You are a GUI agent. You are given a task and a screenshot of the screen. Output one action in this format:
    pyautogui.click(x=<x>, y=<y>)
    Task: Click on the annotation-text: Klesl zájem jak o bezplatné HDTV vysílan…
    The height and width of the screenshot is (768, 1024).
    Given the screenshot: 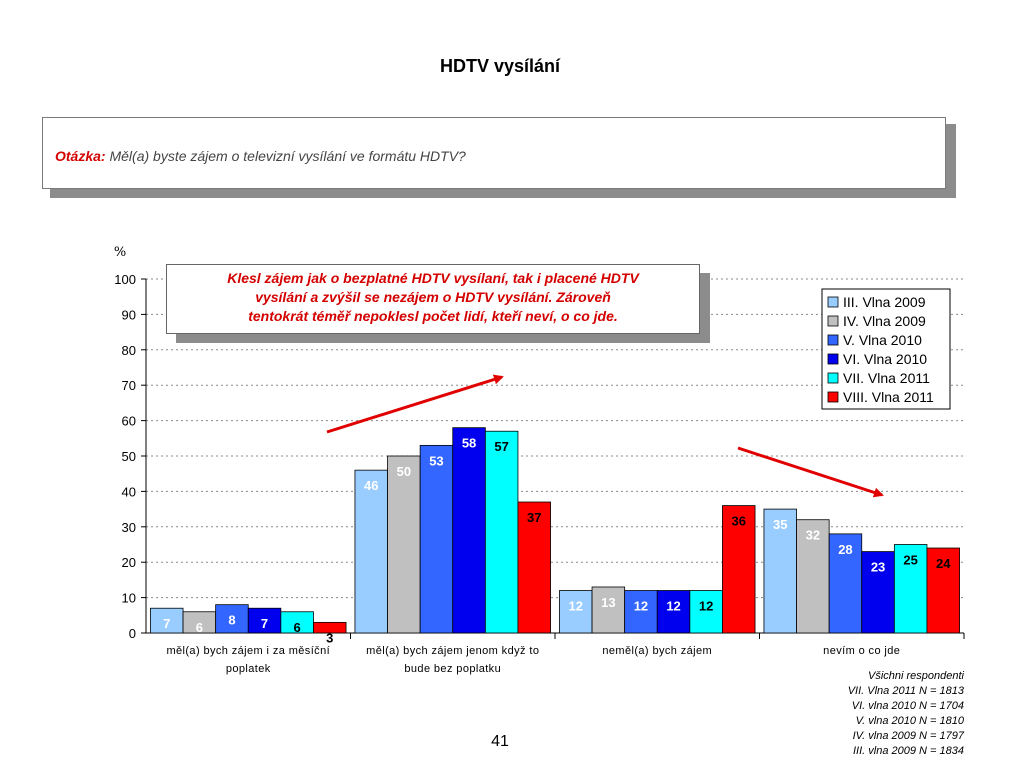 What is the action you would take?
    pyautogui.click(x=433, y=297)
    